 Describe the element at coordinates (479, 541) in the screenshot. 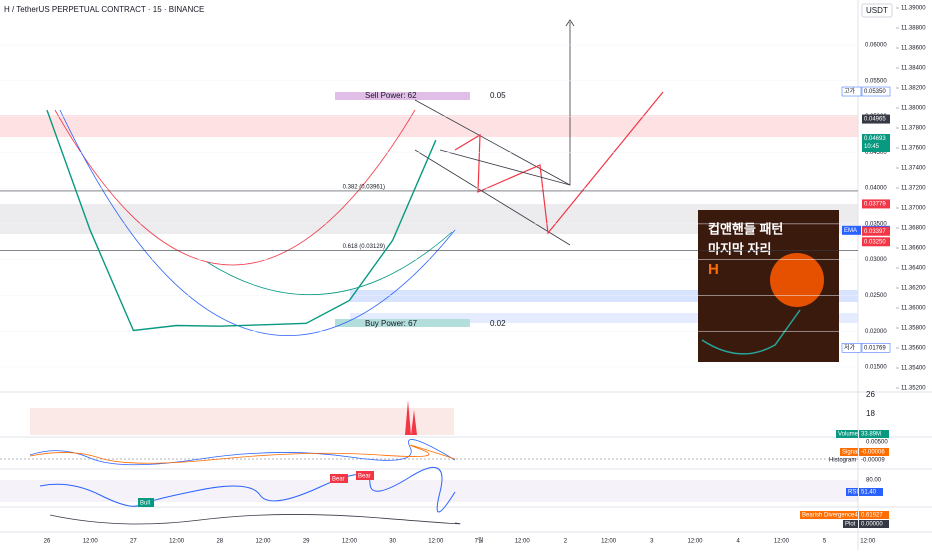

I see `x-tick-label: 7월` at that location.